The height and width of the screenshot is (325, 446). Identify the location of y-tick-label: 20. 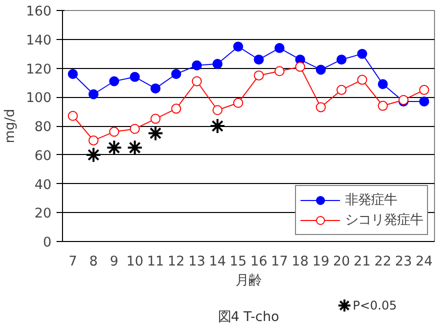
(43, 214).